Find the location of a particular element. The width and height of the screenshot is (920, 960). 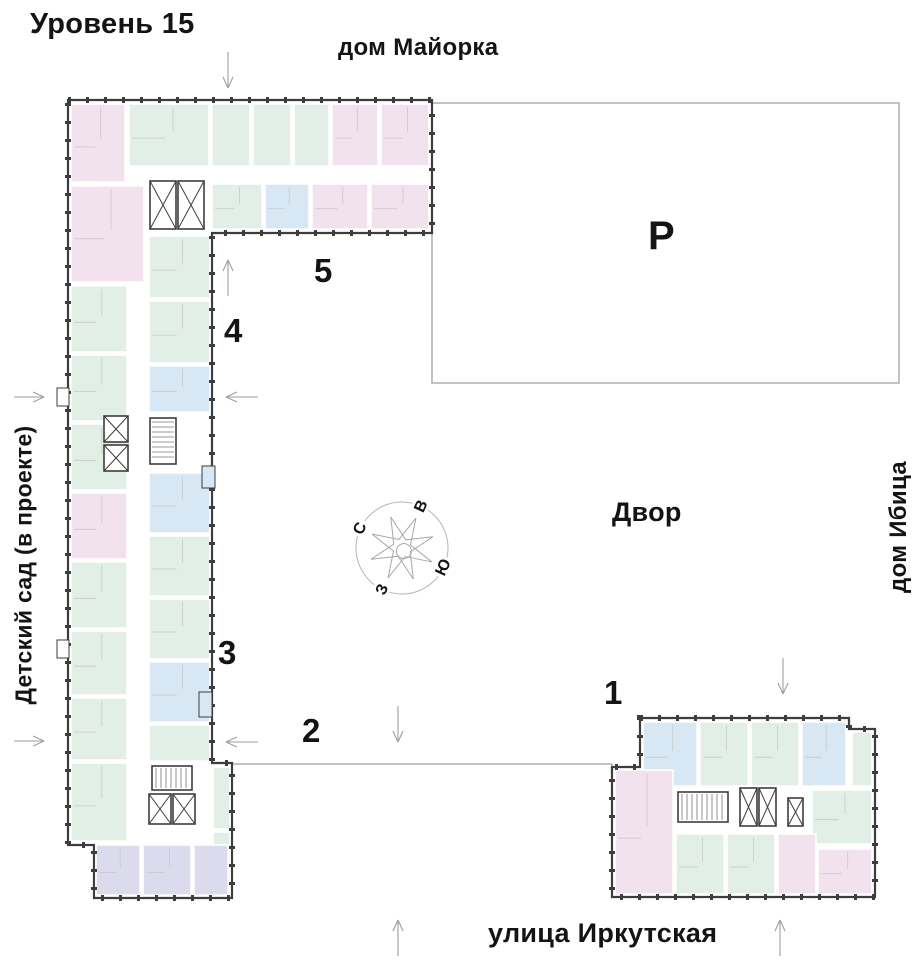

page-title: Уровень 15 is located at coordinates (112, 24).